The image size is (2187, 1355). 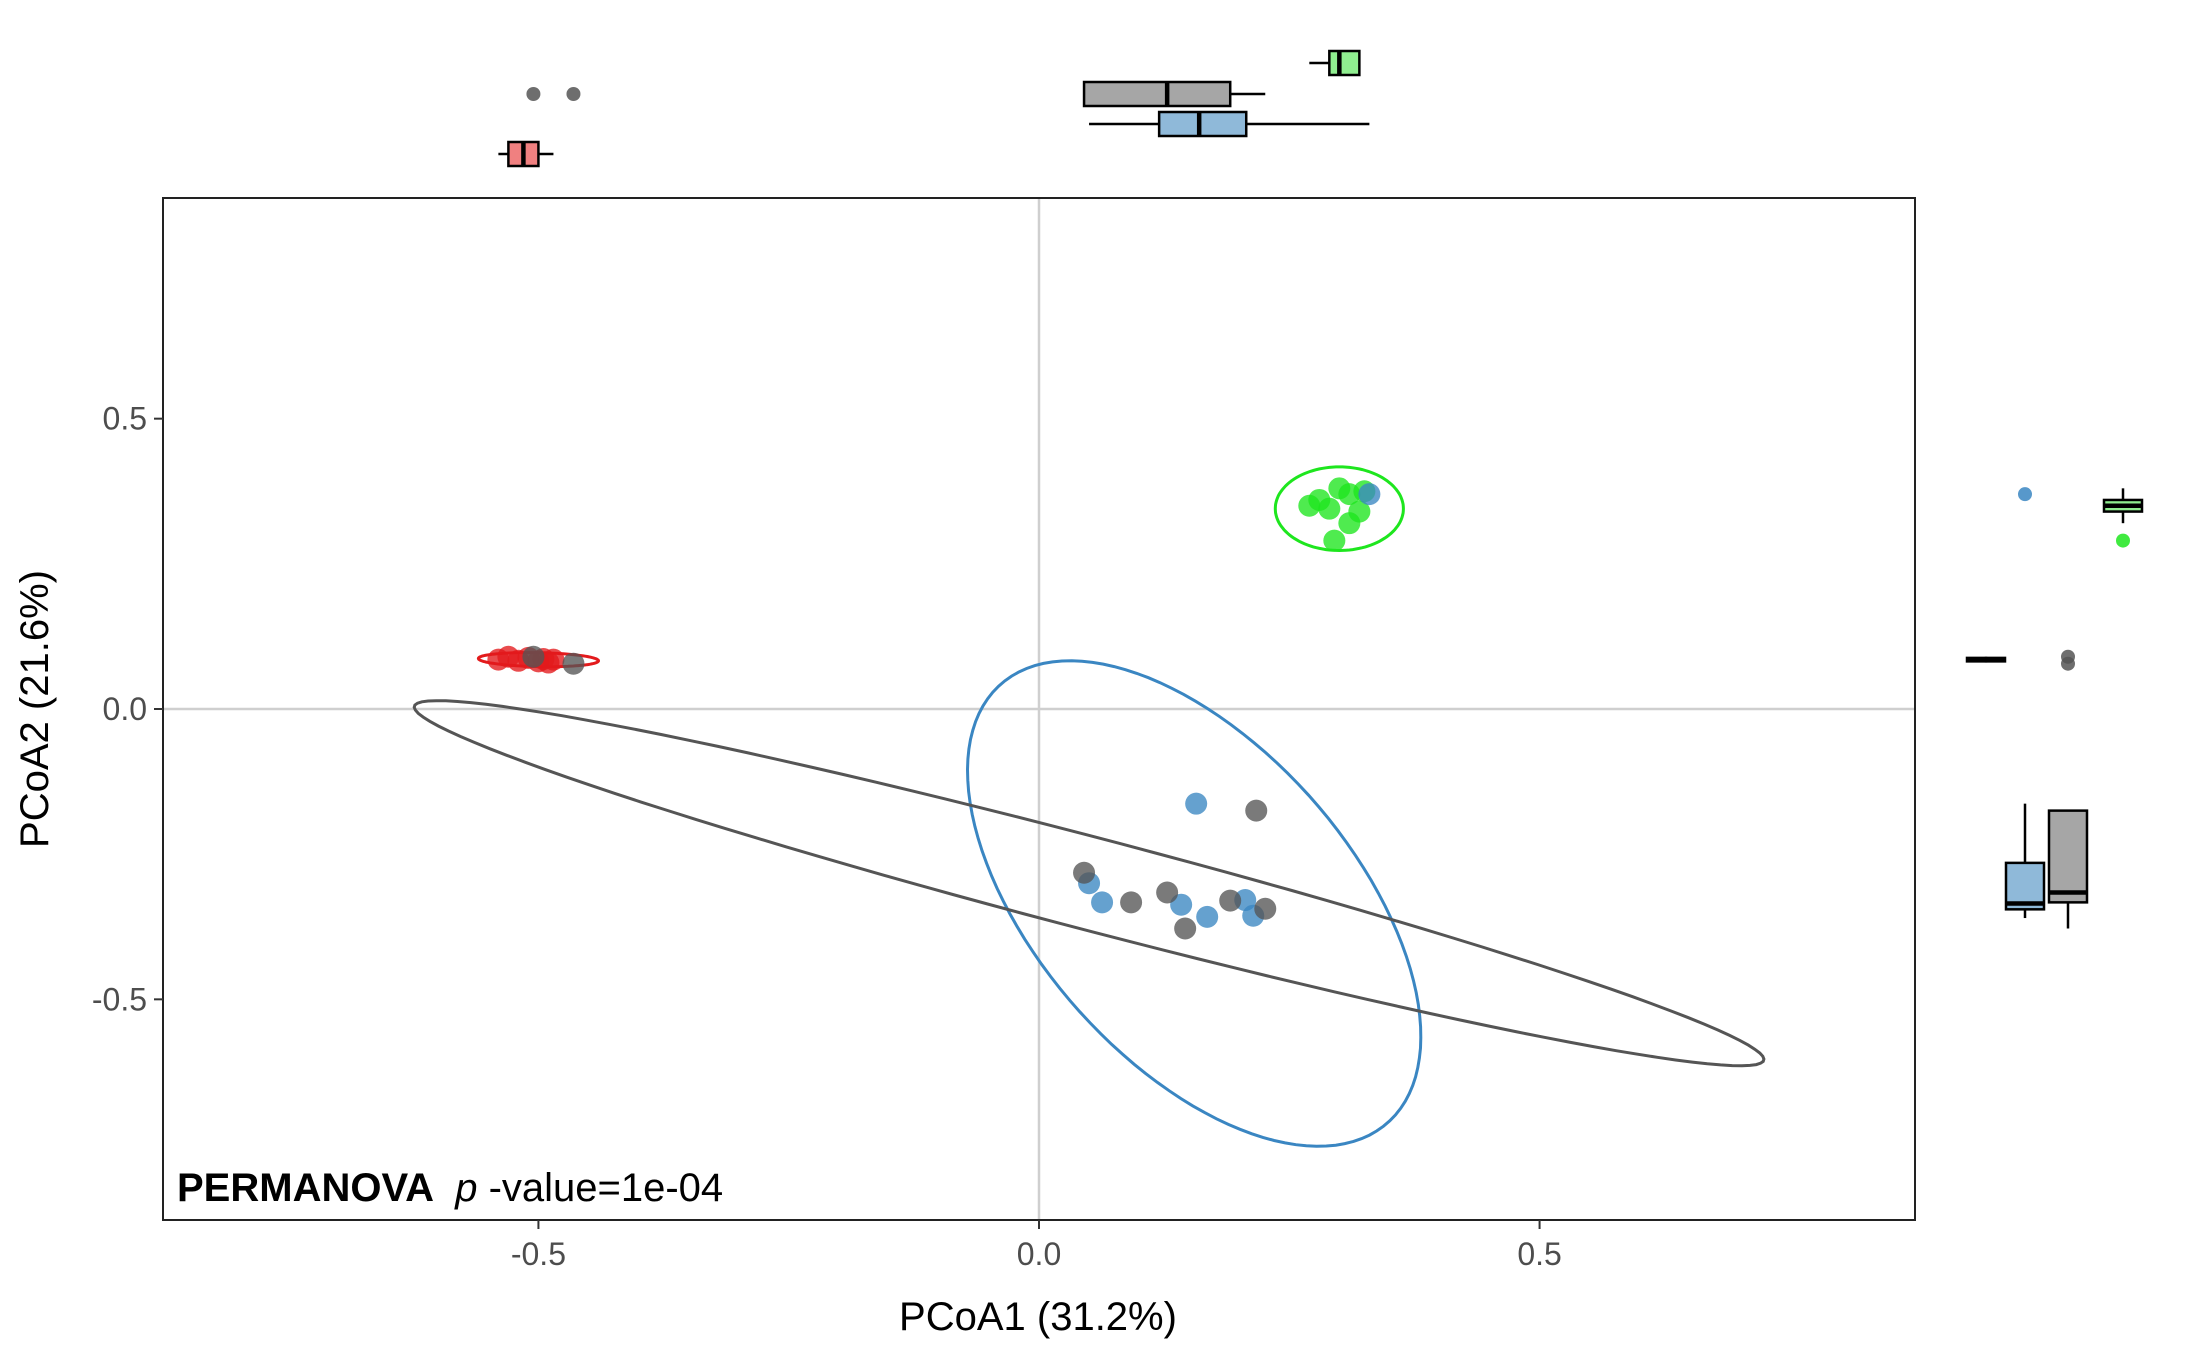 I want to click on p-symbol: p, so click(x=465, y=1188).